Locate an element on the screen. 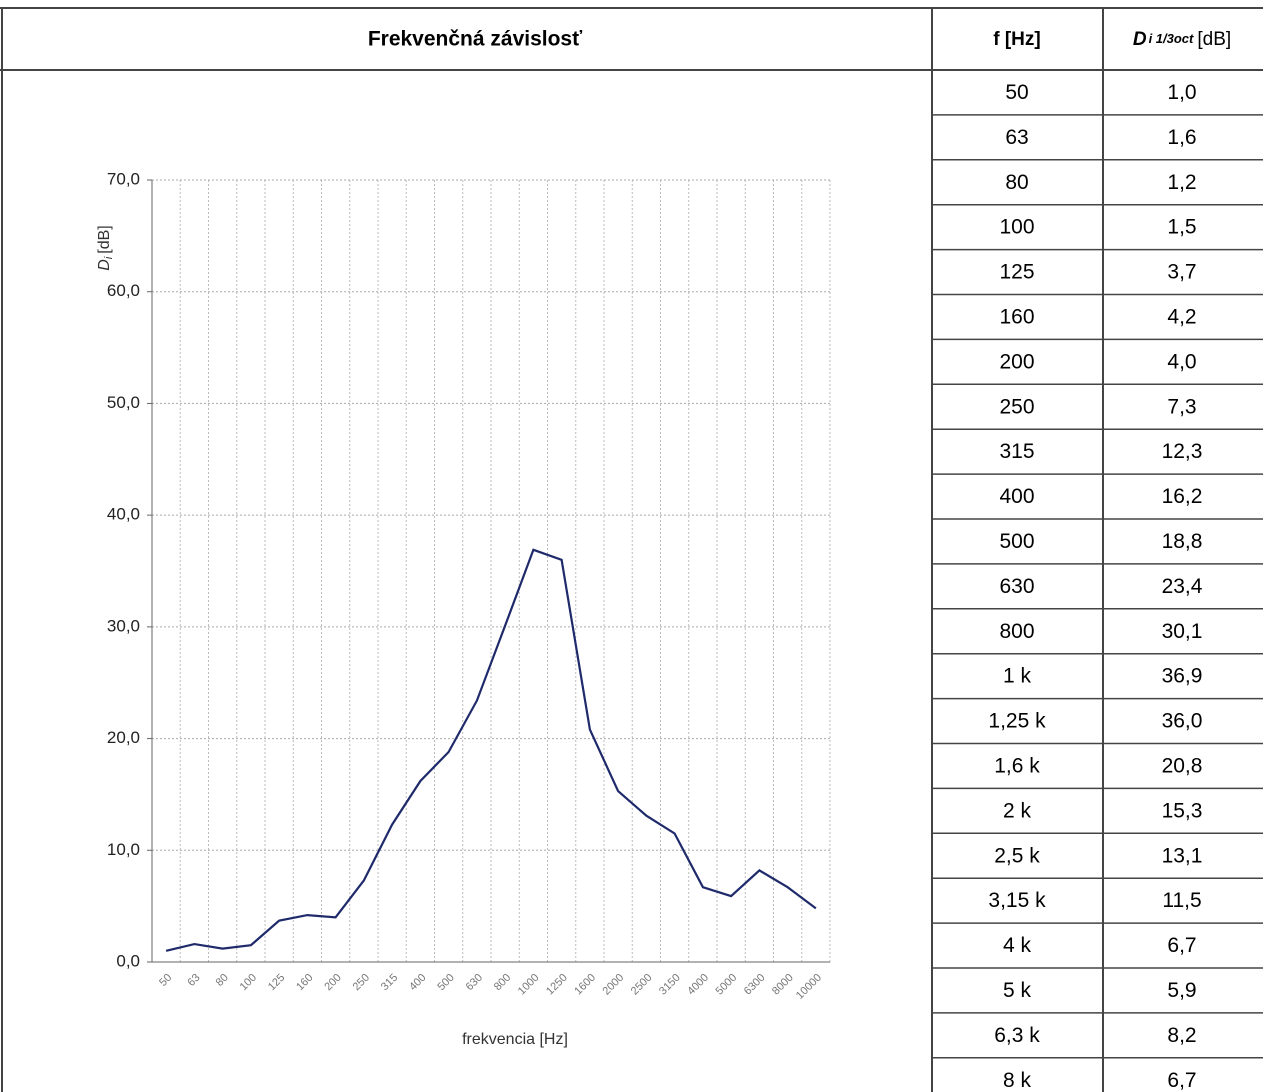  table-cell: 630 is located at coordinates (1016, 586).